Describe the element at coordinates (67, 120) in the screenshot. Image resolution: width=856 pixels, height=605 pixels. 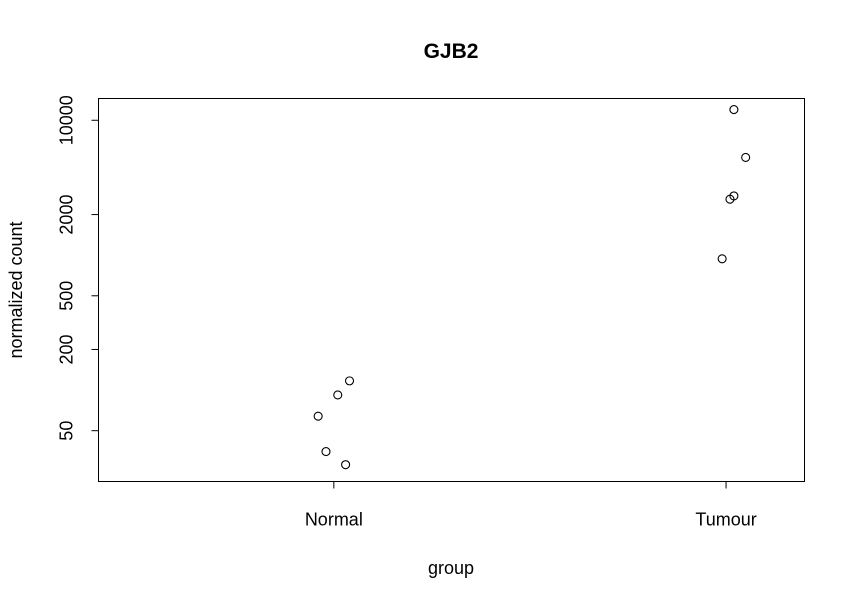
I see `y-tick-label: 10000` at that location.